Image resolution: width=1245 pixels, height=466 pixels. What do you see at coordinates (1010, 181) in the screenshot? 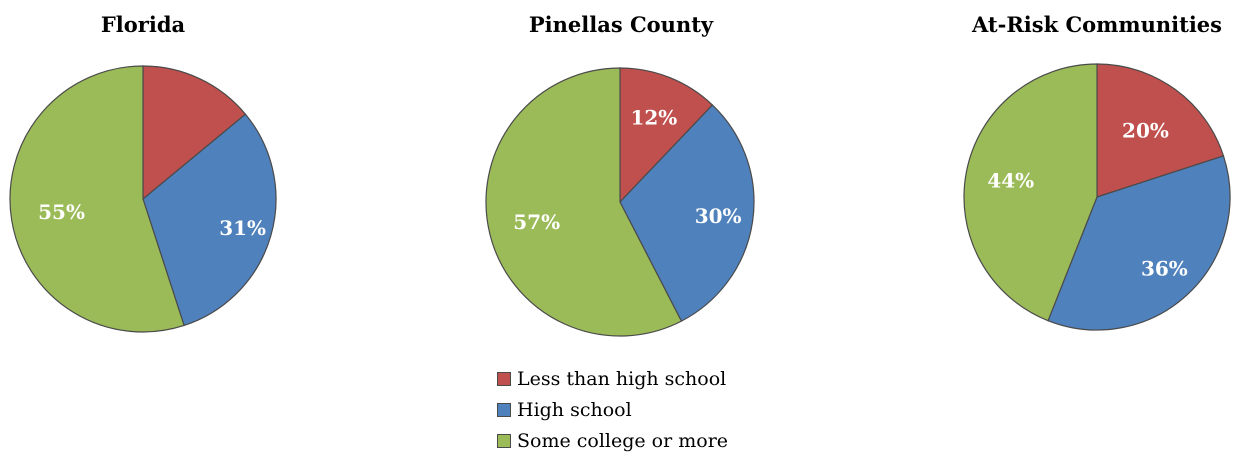
I see `data-label-some-college-or-more: 44%` at bounding box center [1010, 181].